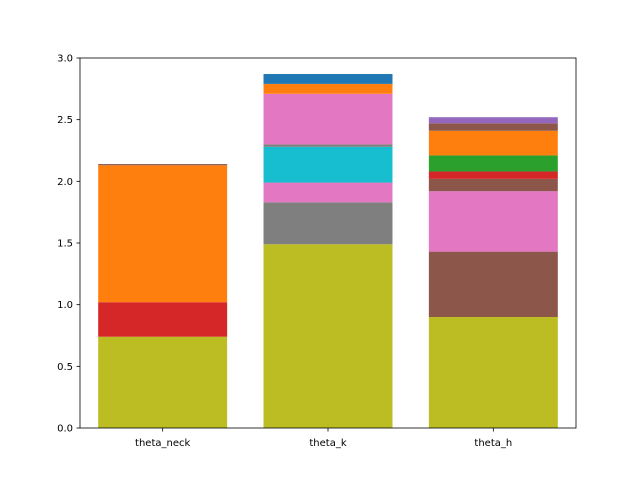 The image size is (640, 484). What do you see at coordinates (65, 59) in the screenshot?
I see `y-tick-label: 3.0` at bounding box center [65, 59].